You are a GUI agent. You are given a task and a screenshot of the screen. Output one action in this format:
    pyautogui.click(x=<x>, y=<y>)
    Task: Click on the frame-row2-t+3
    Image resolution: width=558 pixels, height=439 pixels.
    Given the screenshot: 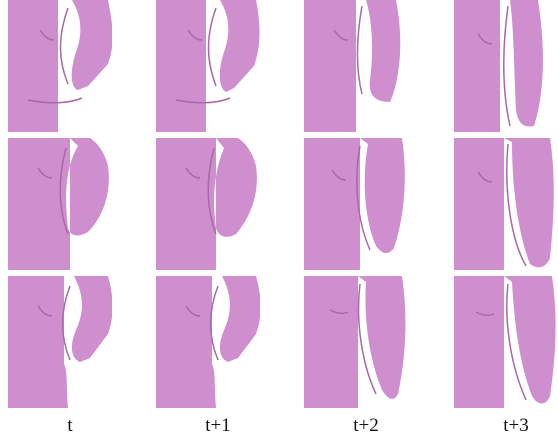 What is the action you would take?
    pyautogui.click(x=506, y=204)
    